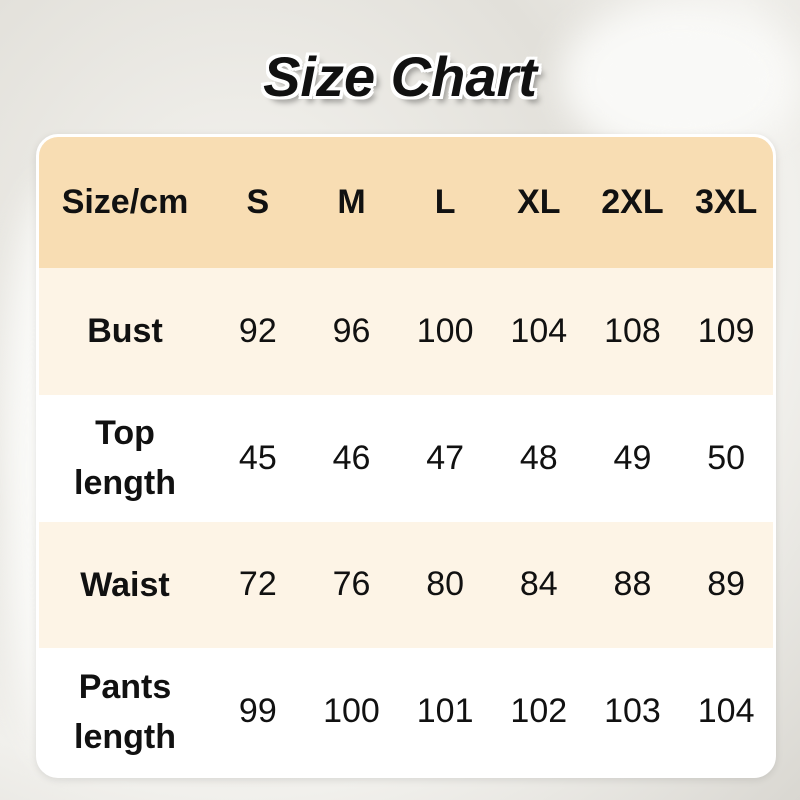 The height and width of the screenshot is (800, 800). Describe the element at coordinates (400, 76) in the screenshot. I see `page-title: Size Chart` at that location.